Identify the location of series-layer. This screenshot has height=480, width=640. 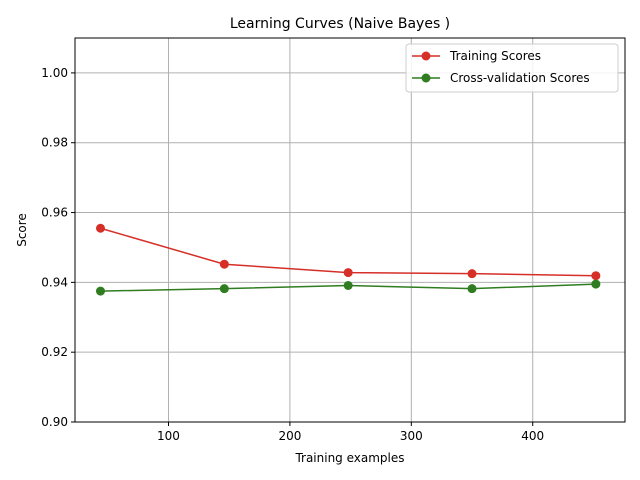
(348, 259).